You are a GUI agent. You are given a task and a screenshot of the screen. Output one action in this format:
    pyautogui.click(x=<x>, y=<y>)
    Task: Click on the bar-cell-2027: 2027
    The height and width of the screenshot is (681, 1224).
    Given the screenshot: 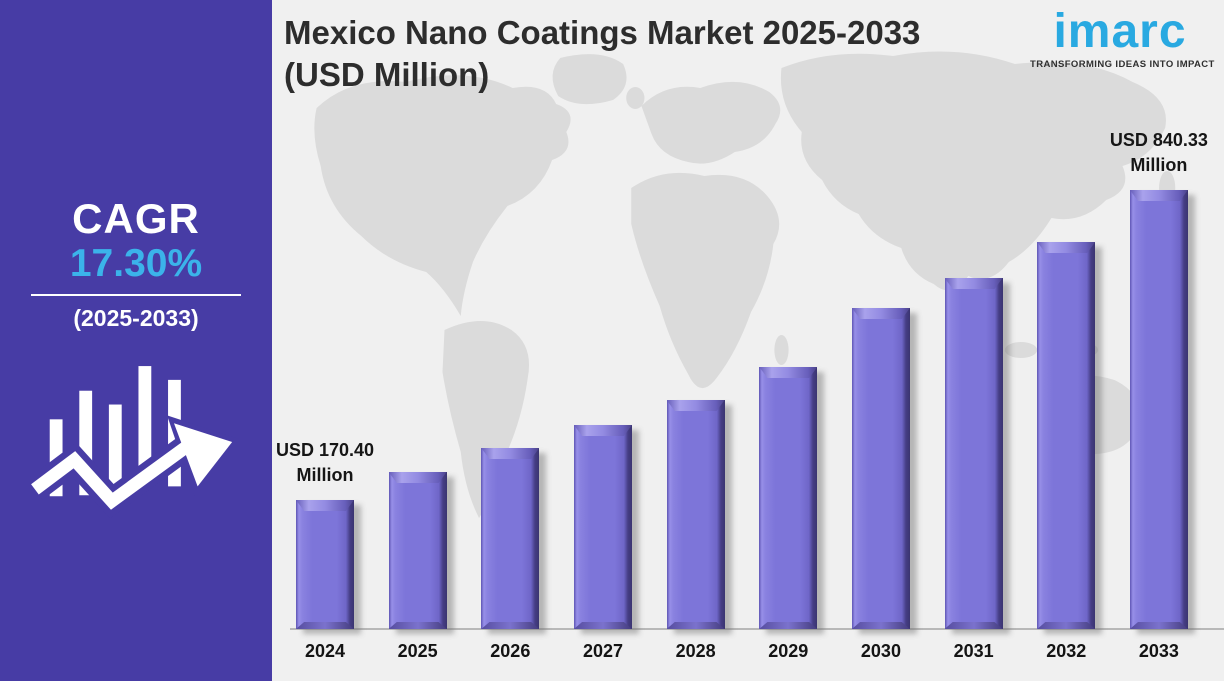 What is the action you would take?
    pyautogui.click(x=602, y=543)
    